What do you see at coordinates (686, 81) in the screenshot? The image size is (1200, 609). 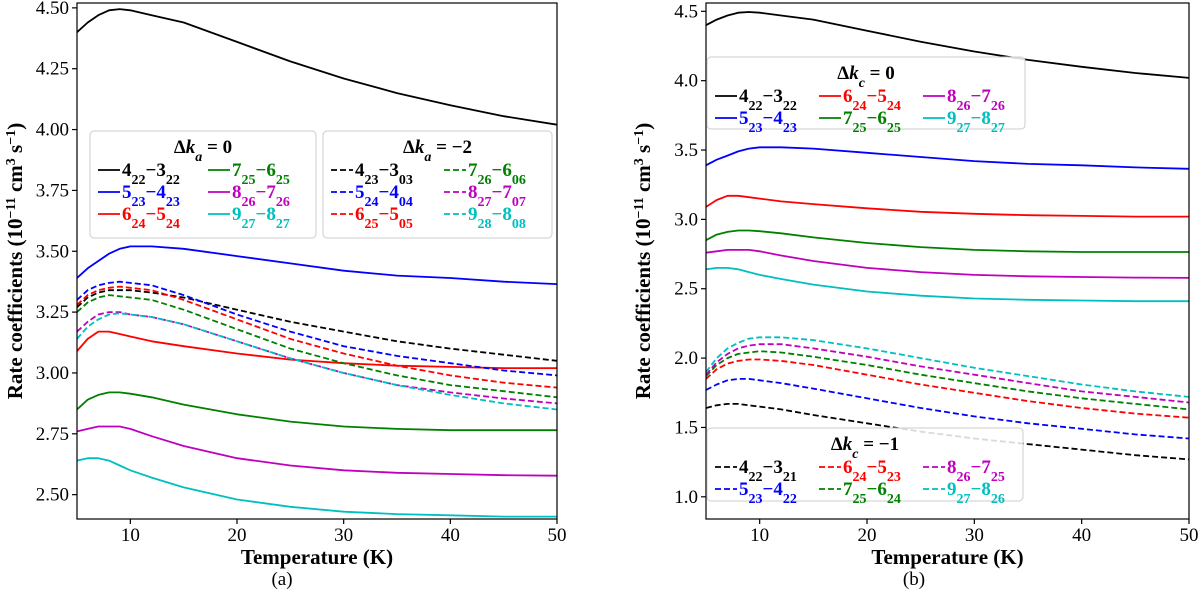 I see `y-tick-label: 4.0` at bounding box center [686, 81].